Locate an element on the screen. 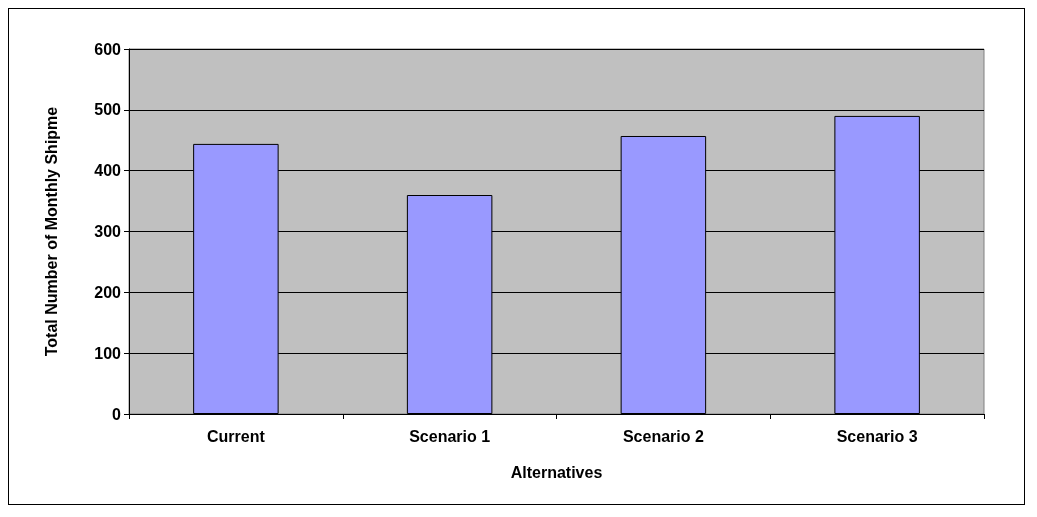  x-tick-label: Scenario 2 is located at coordinates (663, 436).